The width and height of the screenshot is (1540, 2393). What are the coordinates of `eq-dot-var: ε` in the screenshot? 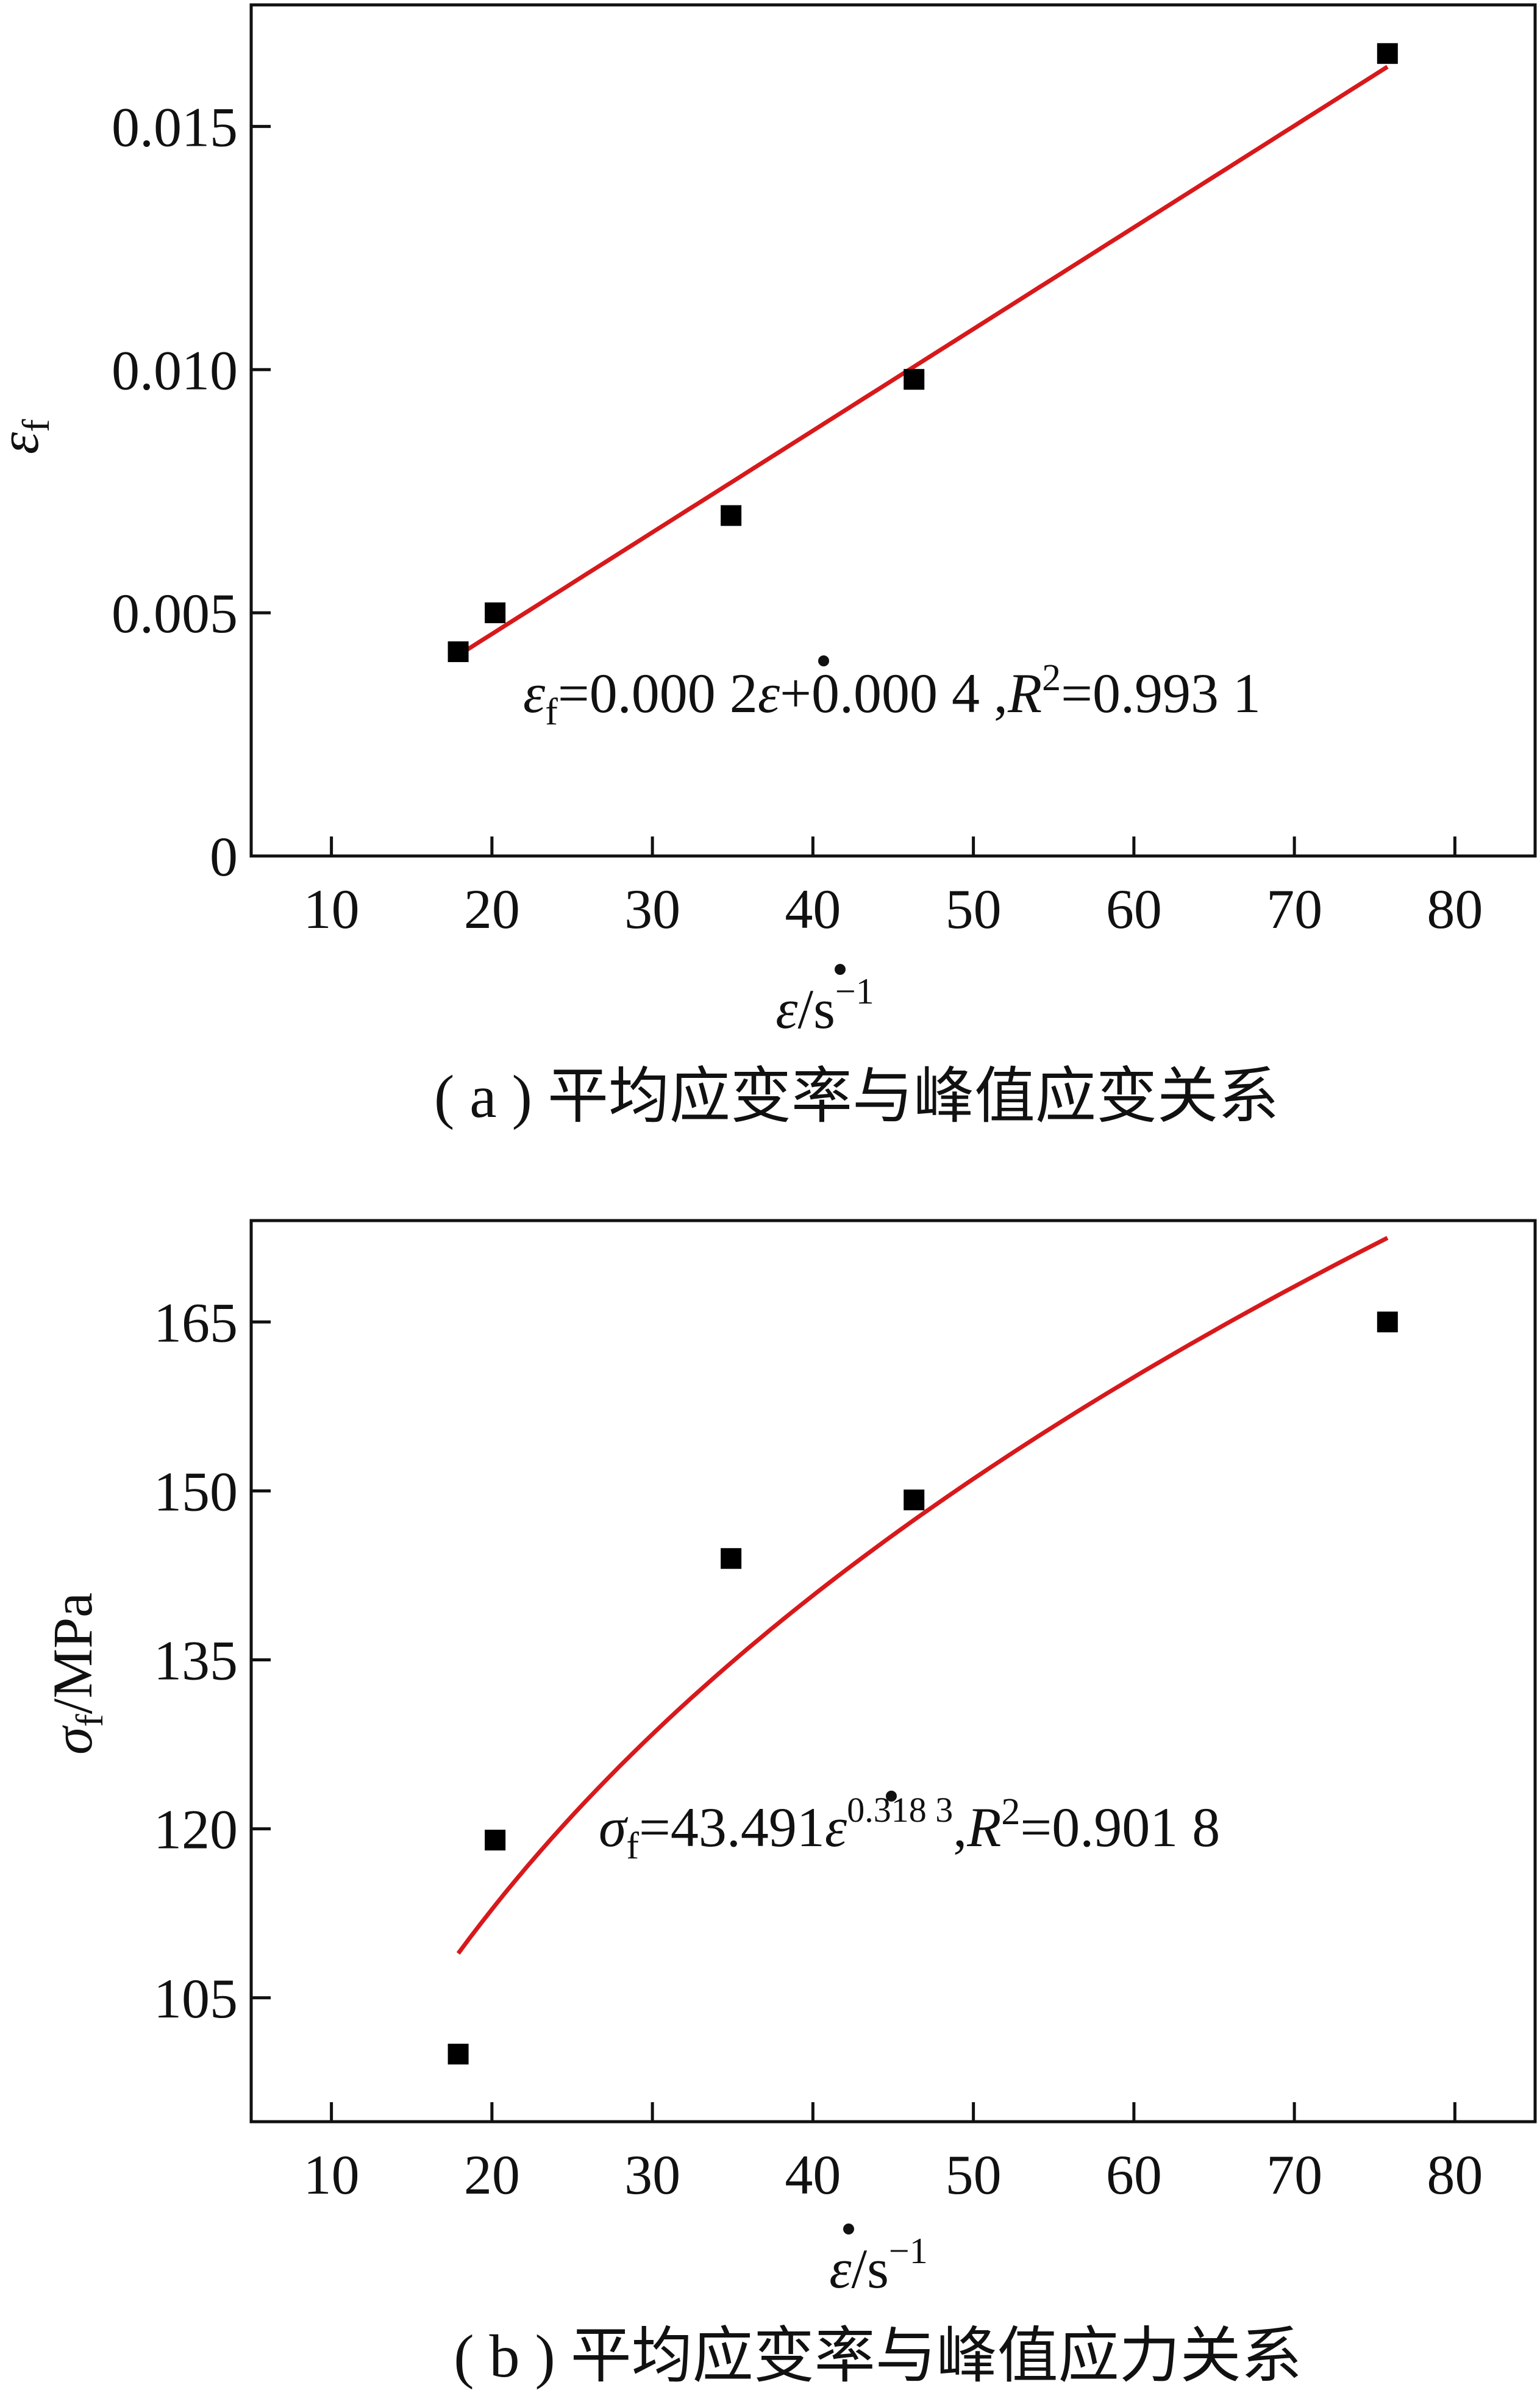 It's located at (769, 693).